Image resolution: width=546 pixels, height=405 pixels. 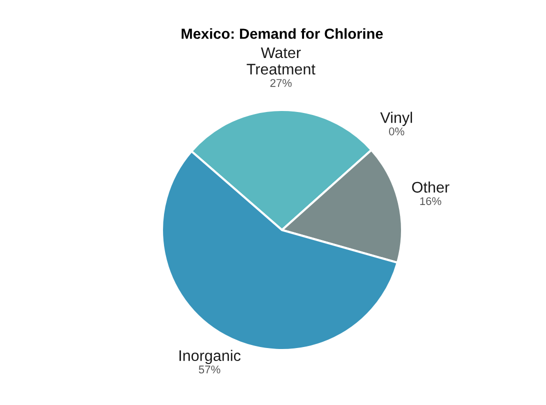 What do you see at coordinates (210, 357) in the screenshot?
I see `slice-label: Inorganic` at bounding box center [210, 357].